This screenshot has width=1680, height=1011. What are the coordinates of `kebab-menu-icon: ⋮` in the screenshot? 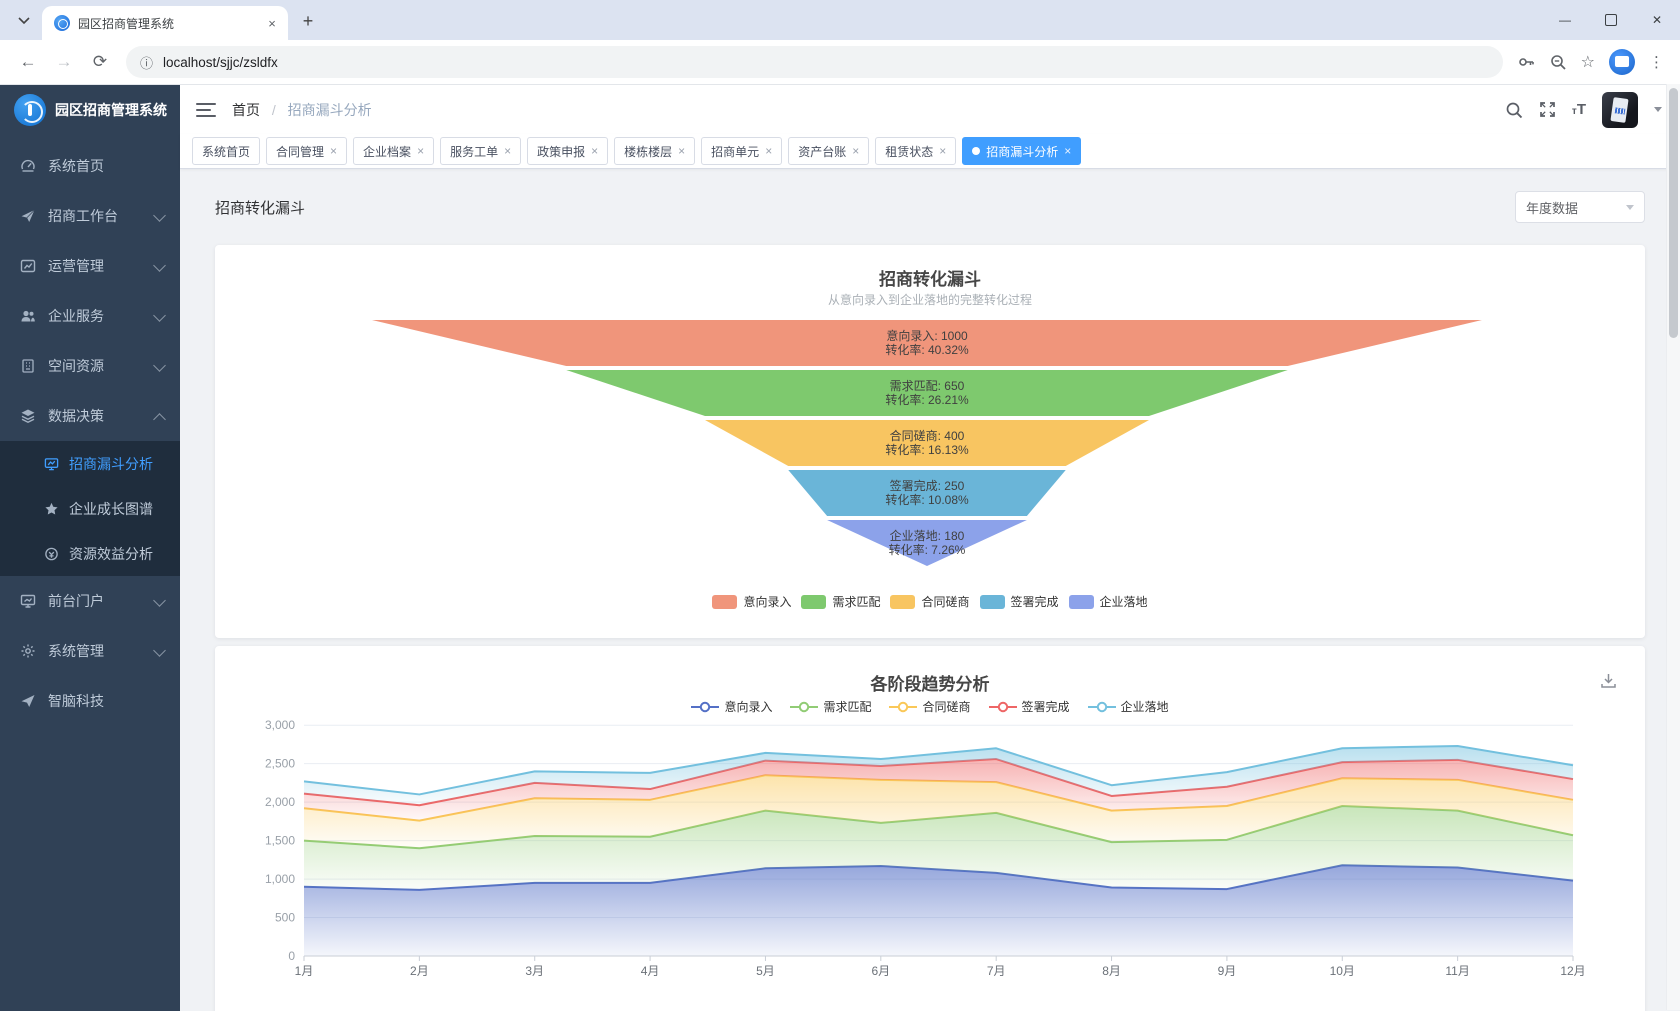 It's located at (1656, 62).